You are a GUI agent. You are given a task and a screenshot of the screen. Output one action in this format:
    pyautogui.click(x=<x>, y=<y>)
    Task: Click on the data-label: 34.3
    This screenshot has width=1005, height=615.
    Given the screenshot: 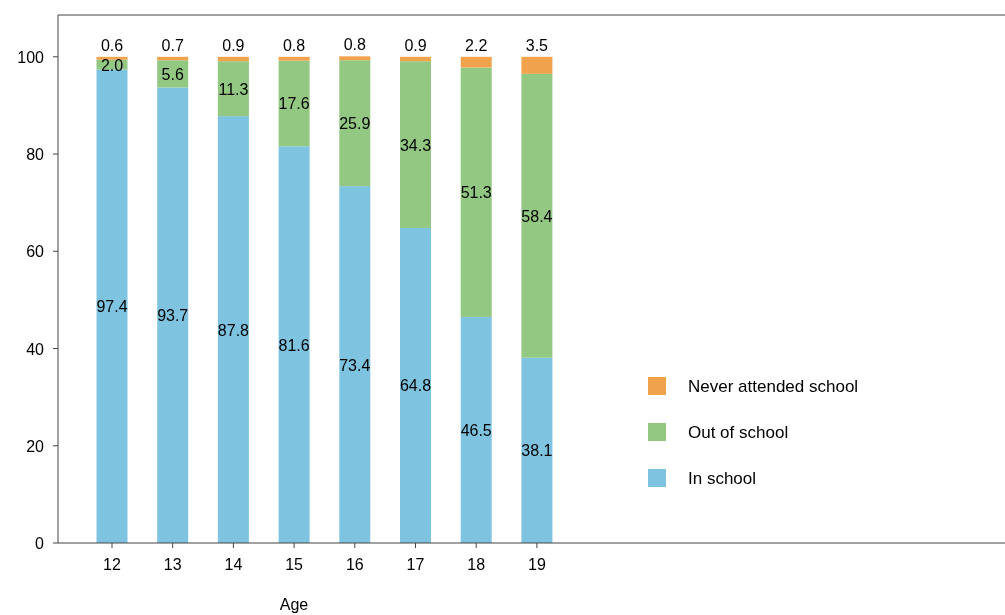 What is the action you would take?
    pyautogui.click(x=415, y=145)
    